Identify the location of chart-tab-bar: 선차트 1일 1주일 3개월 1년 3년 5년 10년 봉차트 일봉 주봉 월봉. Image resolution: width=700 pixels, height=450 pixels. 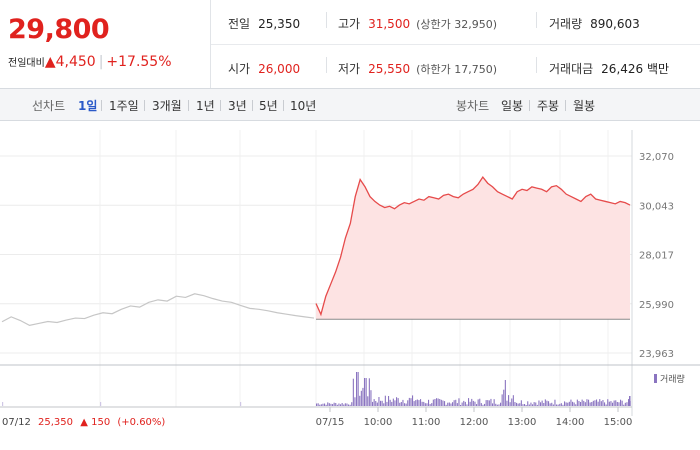
(350, 105).